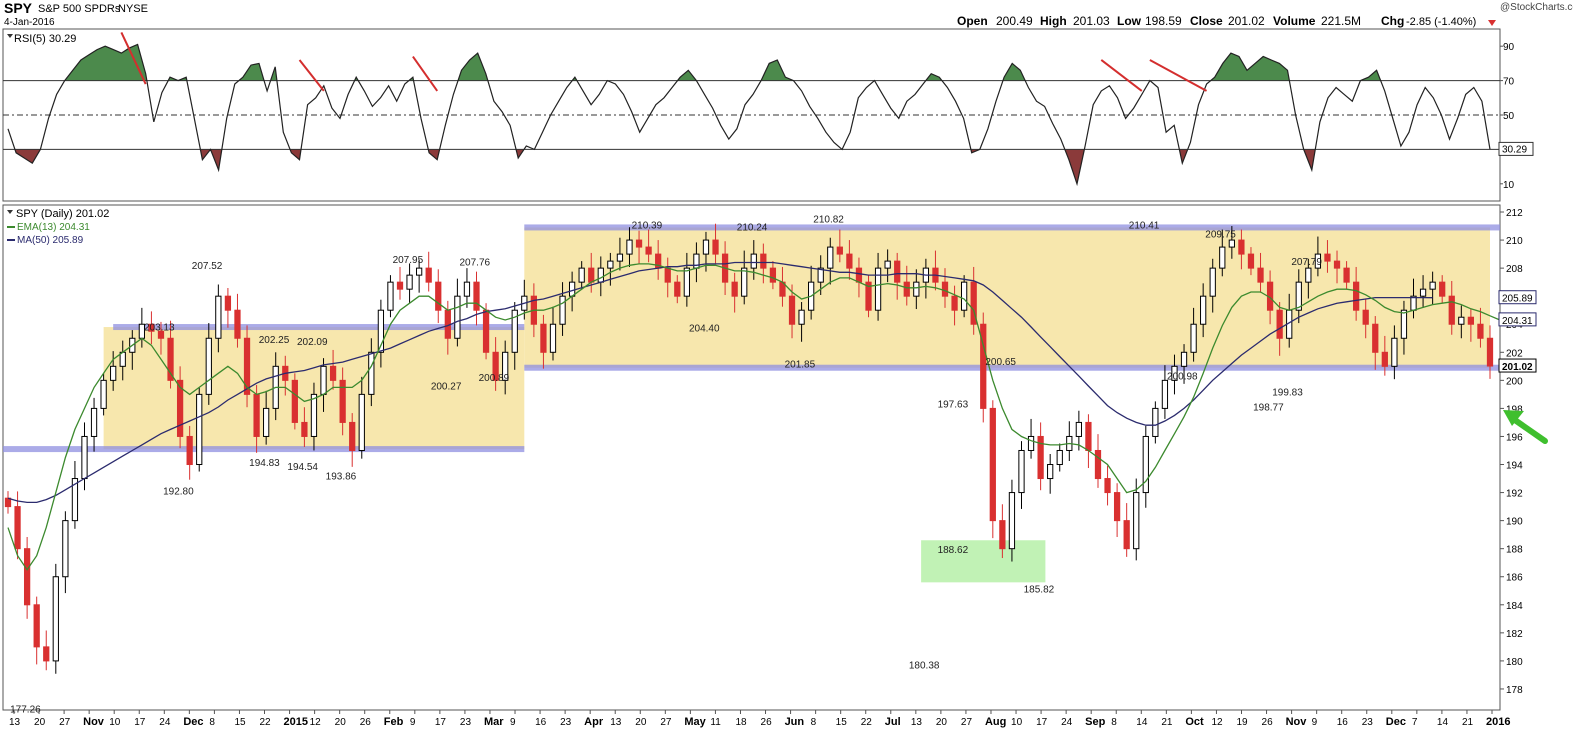 This screenshot has width=1573, height=735. Describe the element at coordinates (274, 340) in the screenshot. I see `price-annotation: 202.25` at that location.